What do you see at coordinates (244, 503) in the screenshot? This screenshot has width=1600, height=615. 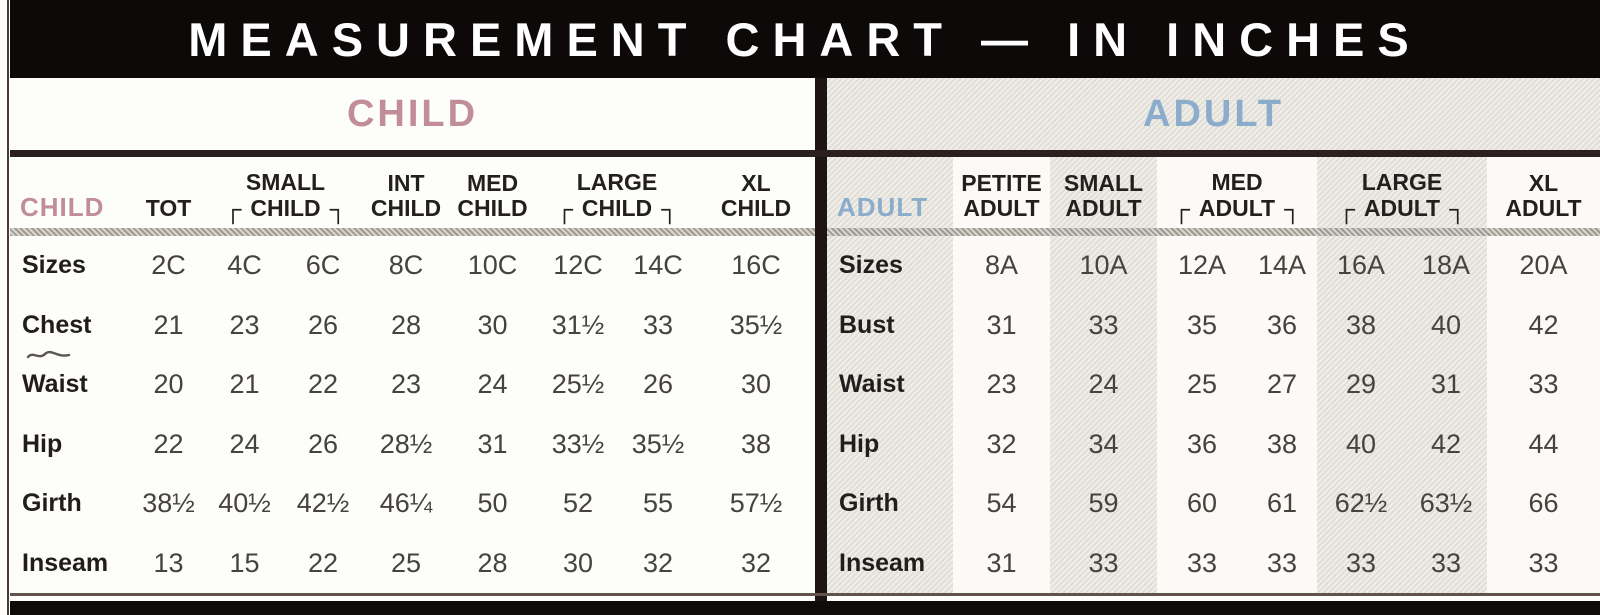 I see `child-cell: 40½` at bounding box center [244, 503].